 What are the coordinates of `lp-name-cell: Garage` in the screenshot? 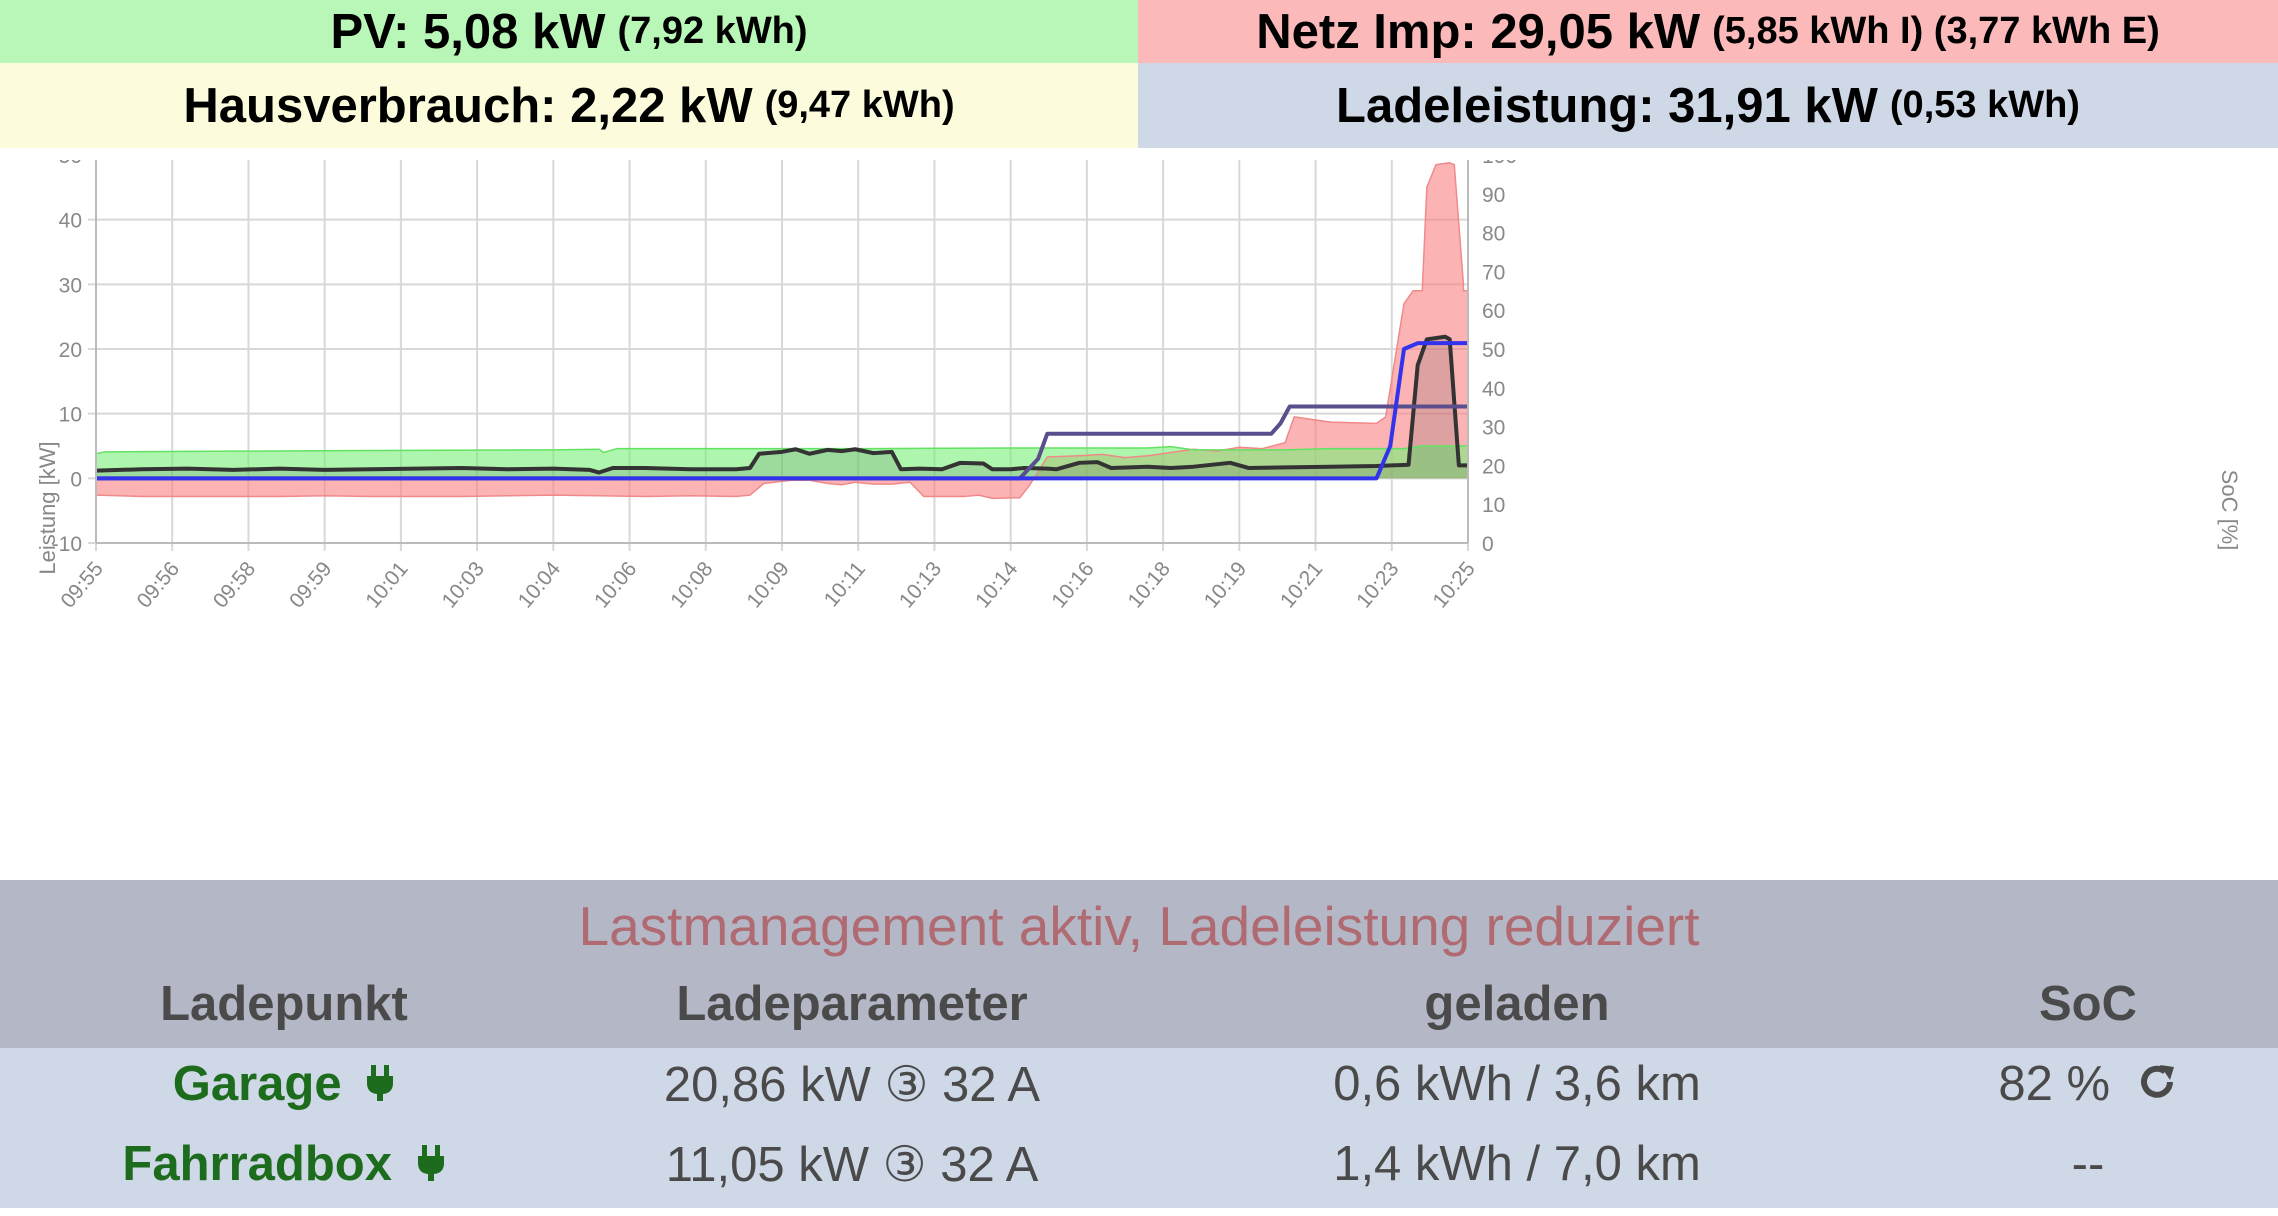 It's located at (284, 1085).